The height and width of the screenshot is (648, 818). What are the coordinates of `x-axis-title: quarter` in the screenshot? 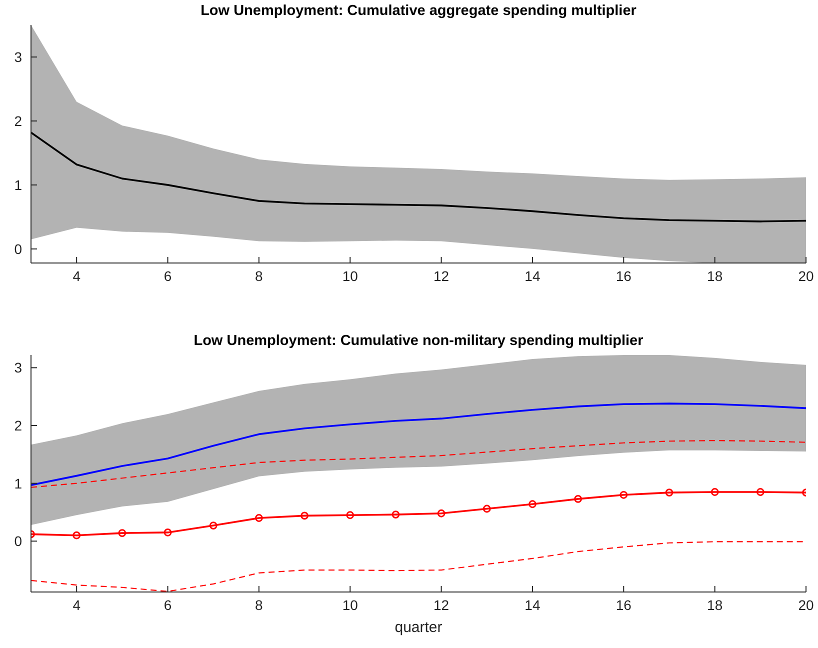 It's located at (418, 627).